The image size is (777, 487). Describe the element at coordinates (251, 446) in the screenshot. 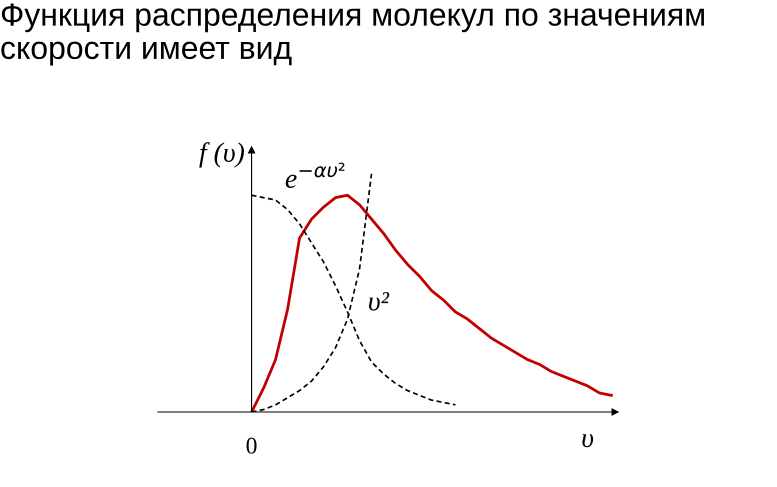

I see `text: 0` at that location.